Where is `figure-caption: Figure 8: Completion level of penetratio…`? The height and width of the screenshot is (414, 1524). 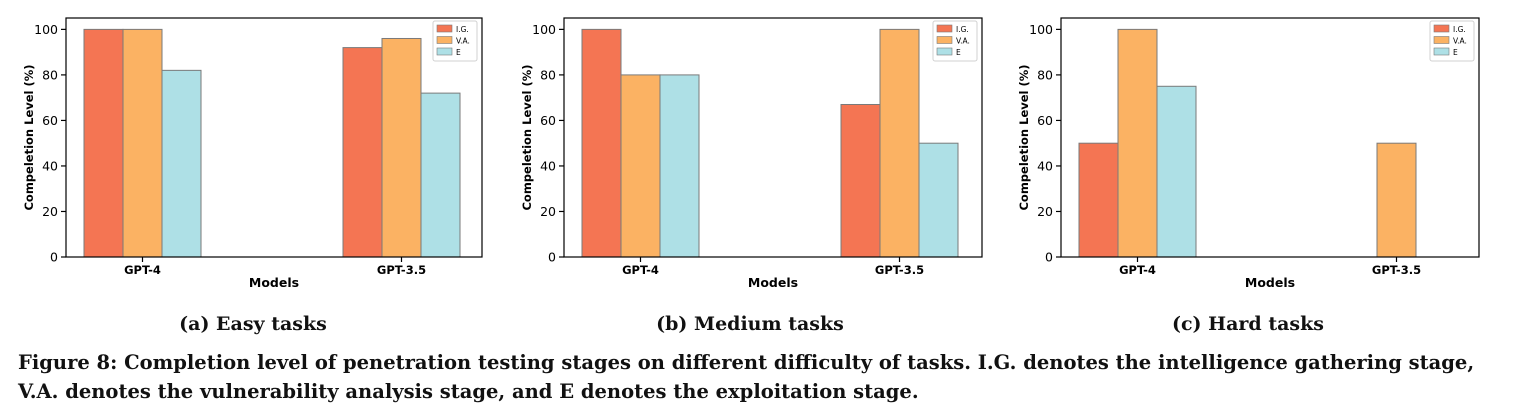 figure-caption: Figure 8: Completion level of penetratio… is located at coordinates (746, 377).